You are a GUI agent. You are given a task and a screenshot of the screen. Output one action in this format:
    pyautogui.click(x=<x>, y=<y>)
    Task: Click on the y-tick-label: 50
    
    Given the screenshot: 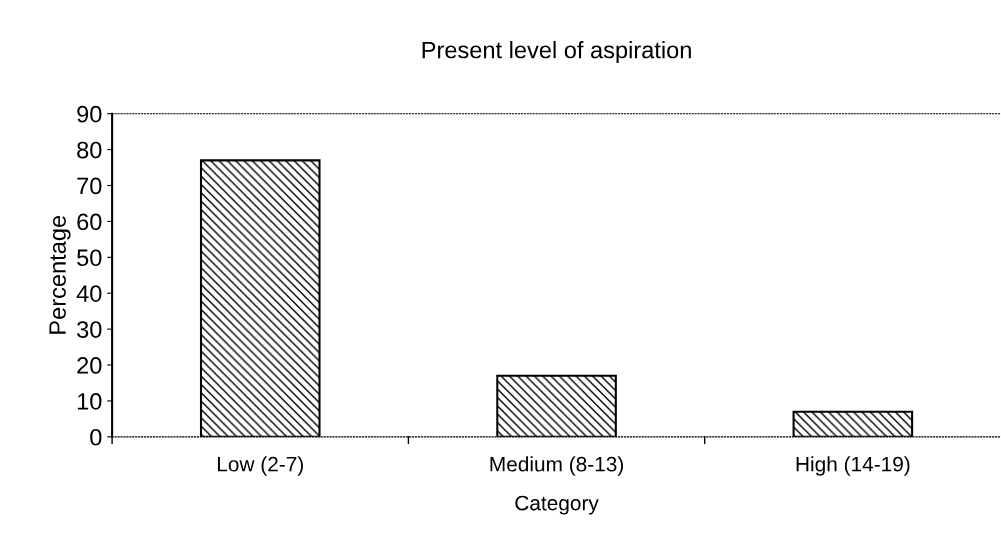 What is the action you would take?
    pyautogui.click(x=89, y=258)
    